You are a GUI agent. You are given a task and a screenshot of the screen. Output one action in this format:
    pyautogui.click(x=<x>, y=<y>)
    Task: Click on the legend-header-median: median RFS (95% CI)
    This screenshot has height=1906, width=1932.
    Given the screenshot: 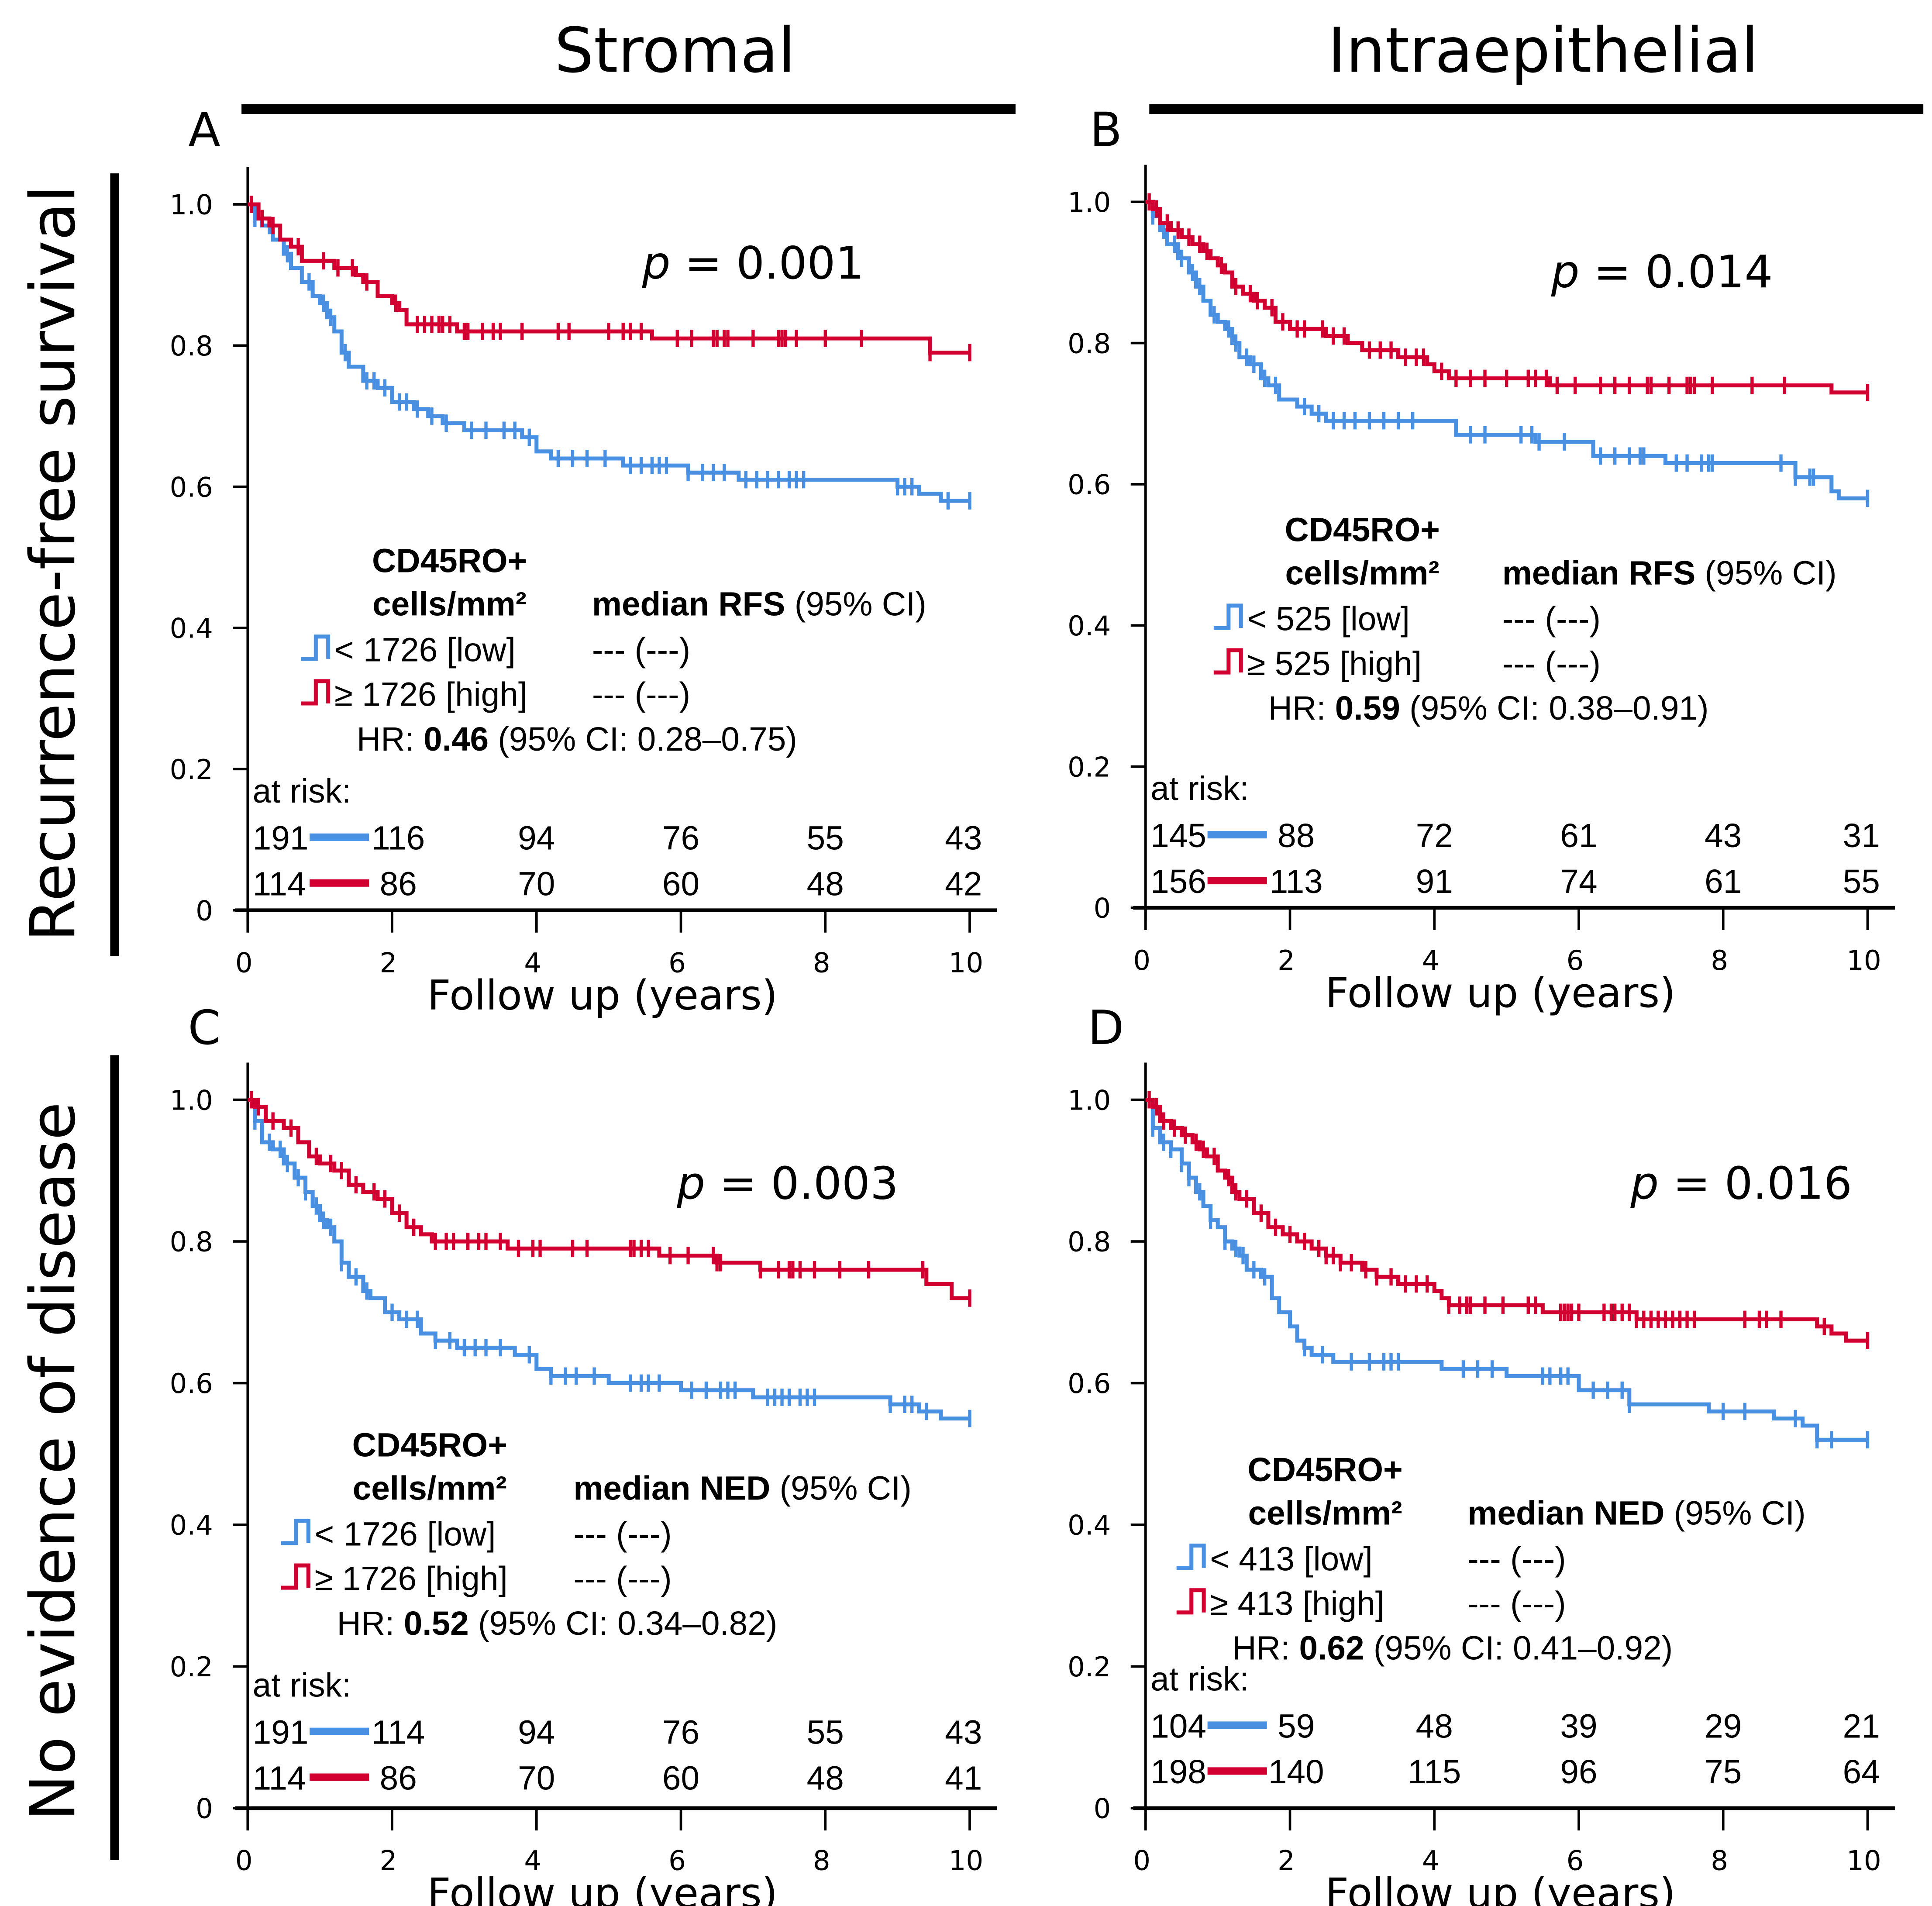 What is the action you would take?
    pyautogui.click(x=759, y=604)
    